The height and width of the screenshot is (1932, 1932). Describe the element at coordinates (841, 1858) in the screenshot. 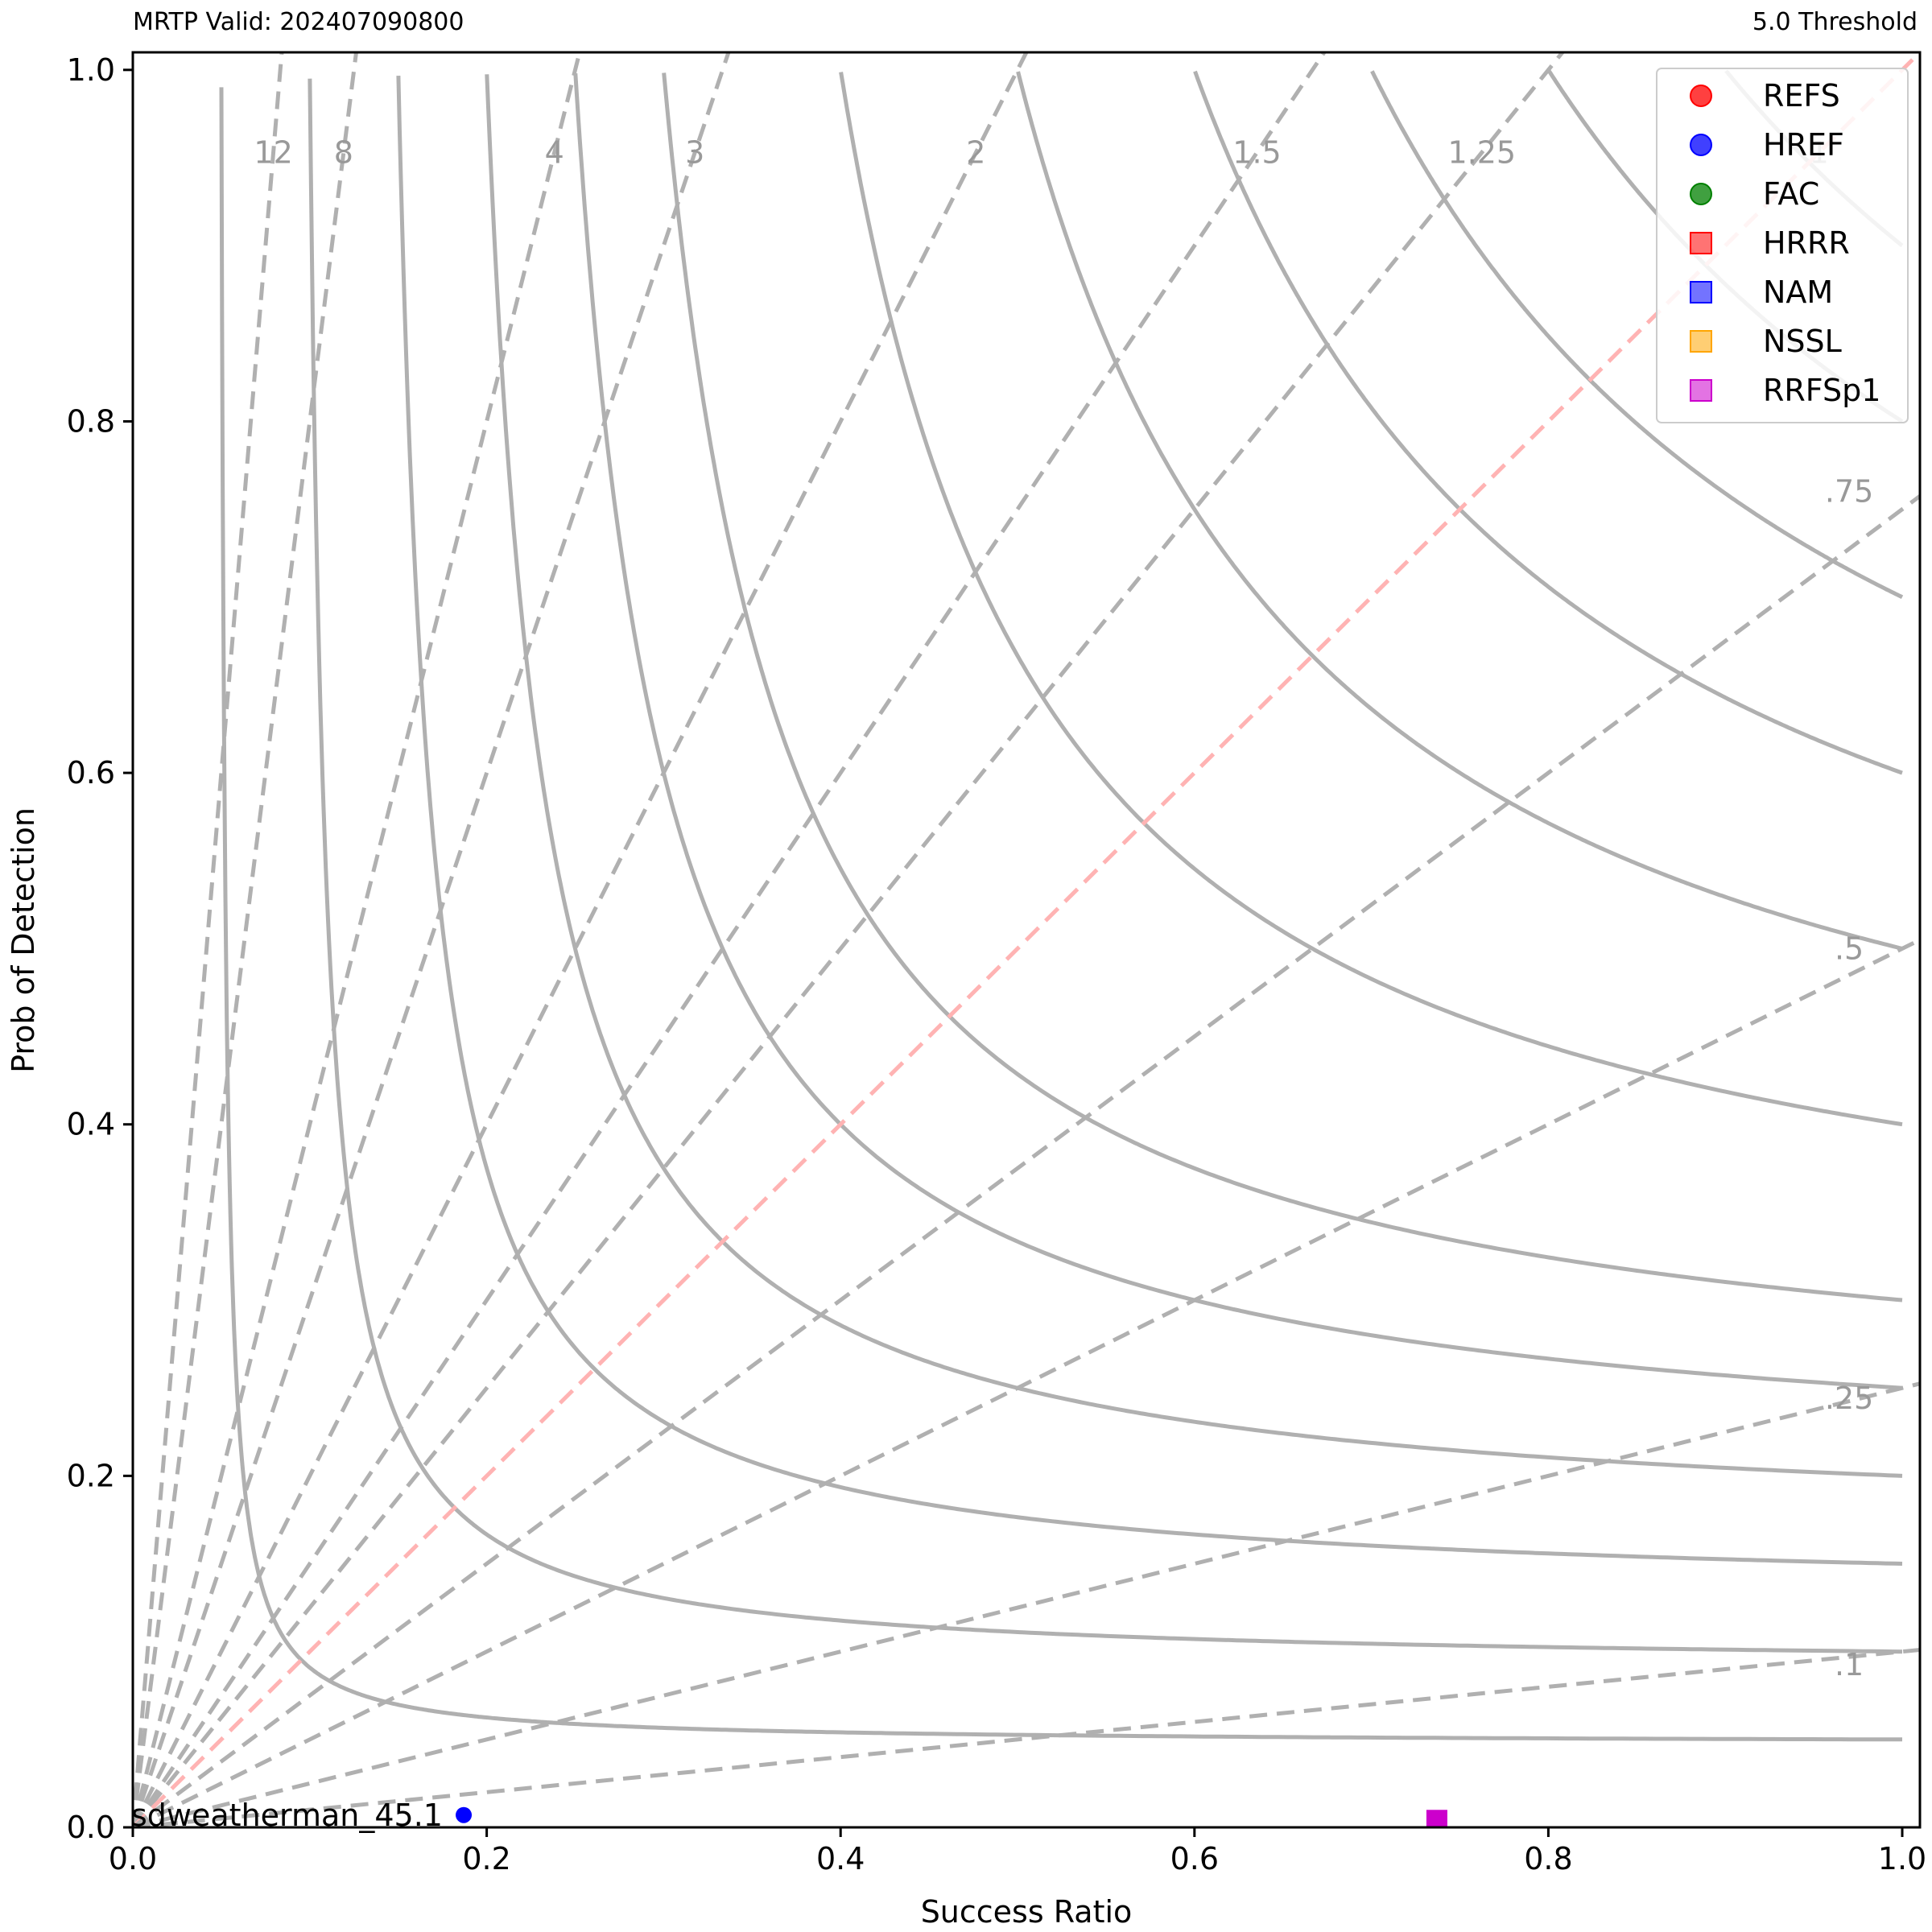

I see `x-tick-label: 0.4` at that location.